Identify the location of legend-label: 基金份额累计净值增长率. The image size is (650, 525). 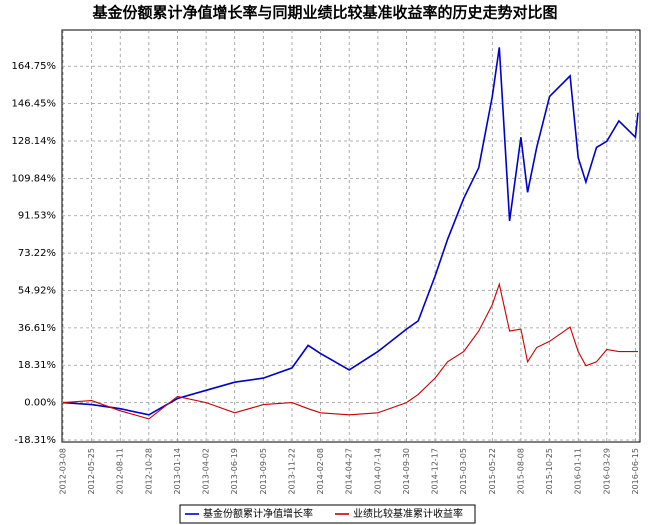
(258, 513).